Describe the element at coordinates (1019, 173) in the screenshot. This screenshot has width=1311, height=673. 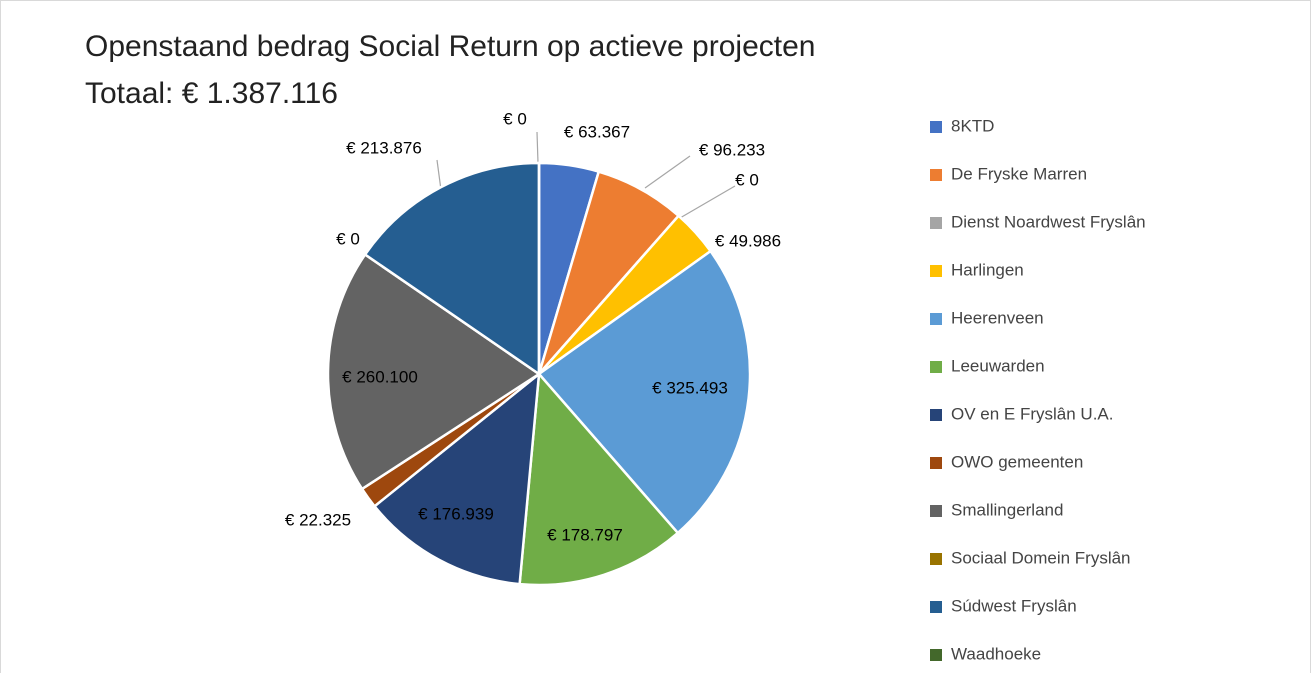
I see `legend-label: De Fryske Marren` at that location.